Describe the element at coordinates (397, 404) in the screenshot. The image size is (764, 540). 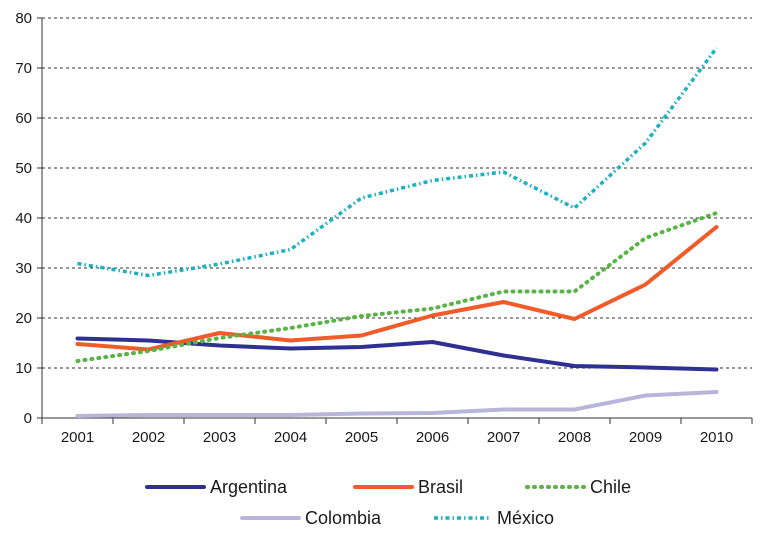
I see `series-line-colombia` at that location.